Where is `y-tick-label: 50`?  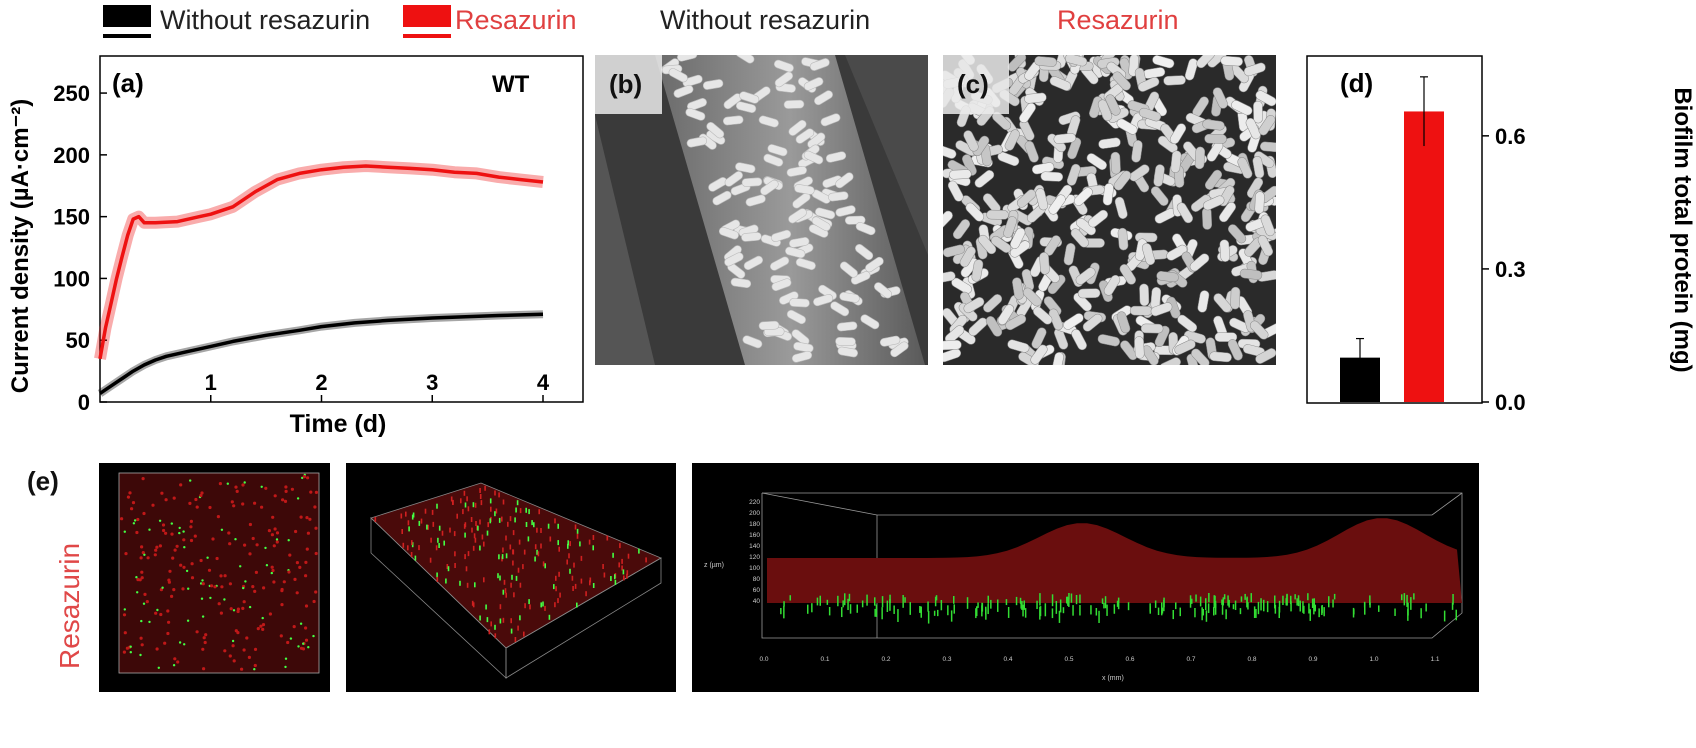
y-tick-label: 50 is located at coordinates (78, 340).